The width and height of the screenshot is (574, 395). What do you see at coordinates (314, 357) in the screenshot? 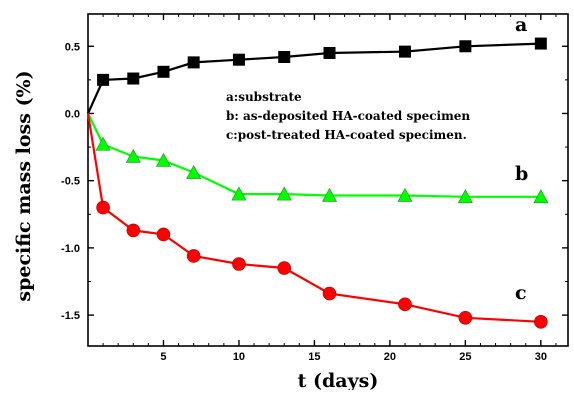
I see `x-tick-label: 15` at bounding box center [314, 357].